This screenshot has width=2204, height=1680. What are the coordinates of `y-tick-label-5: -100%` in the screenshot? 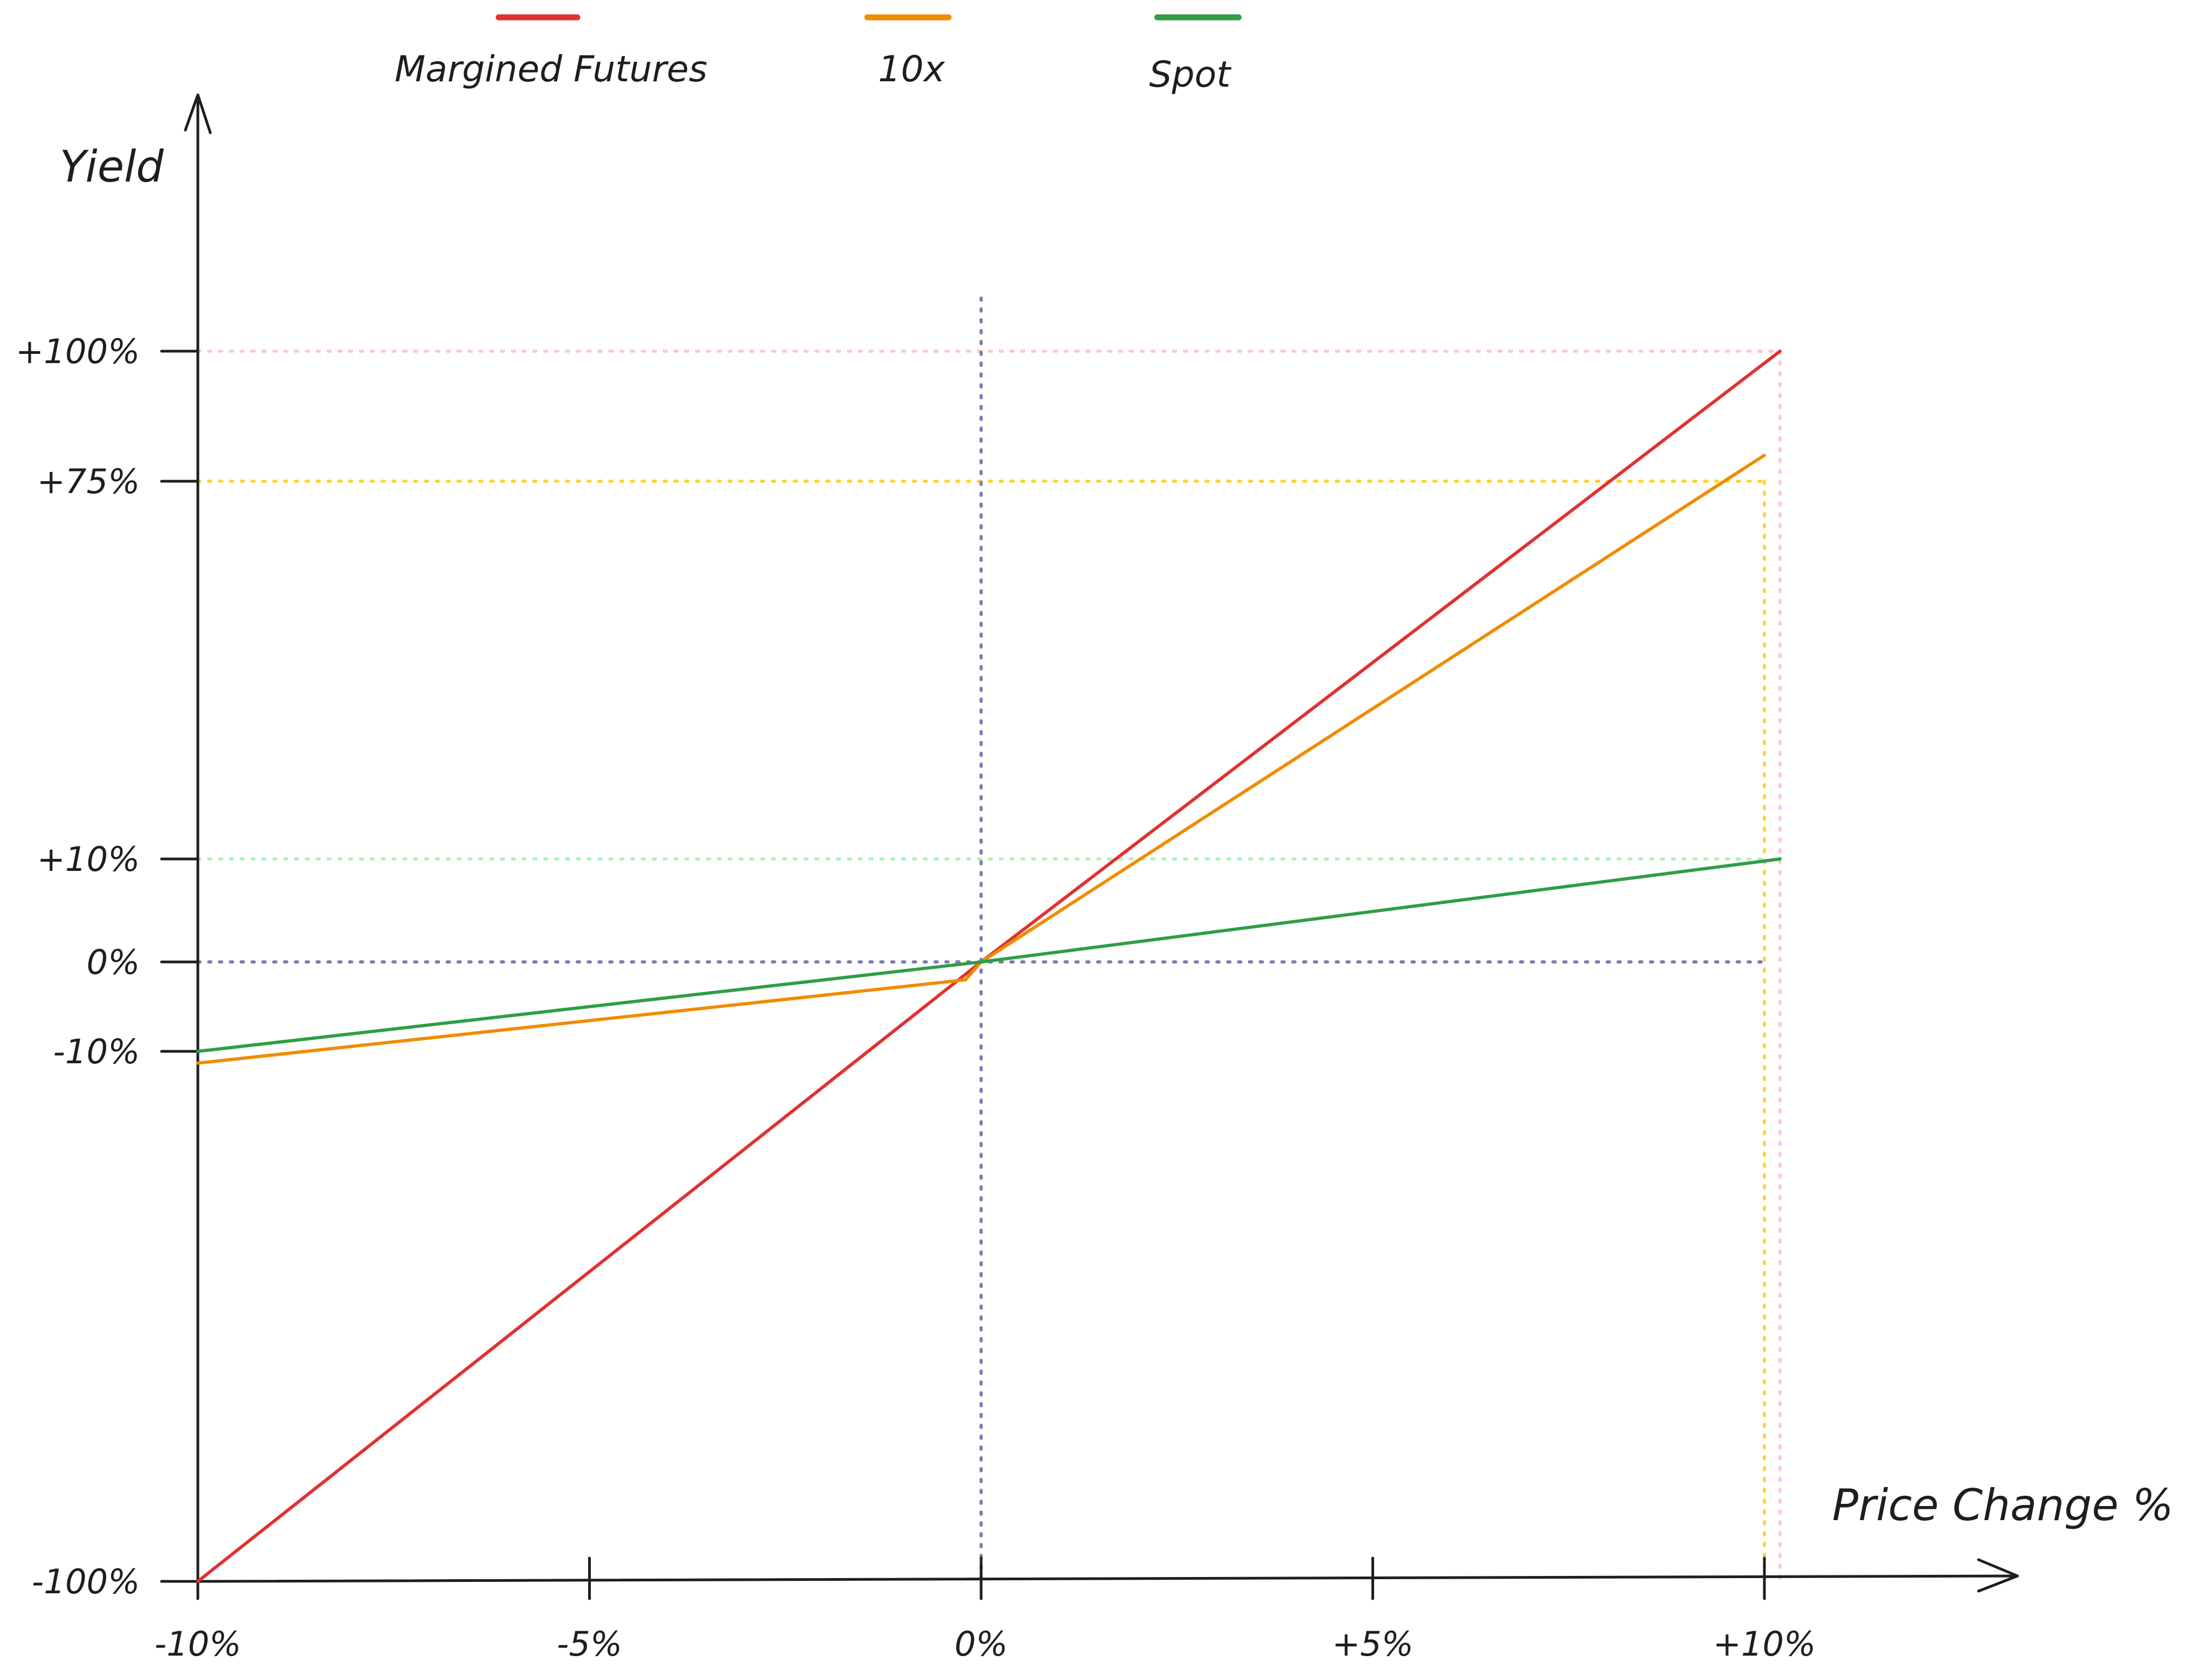 It's located at (85, 1582).